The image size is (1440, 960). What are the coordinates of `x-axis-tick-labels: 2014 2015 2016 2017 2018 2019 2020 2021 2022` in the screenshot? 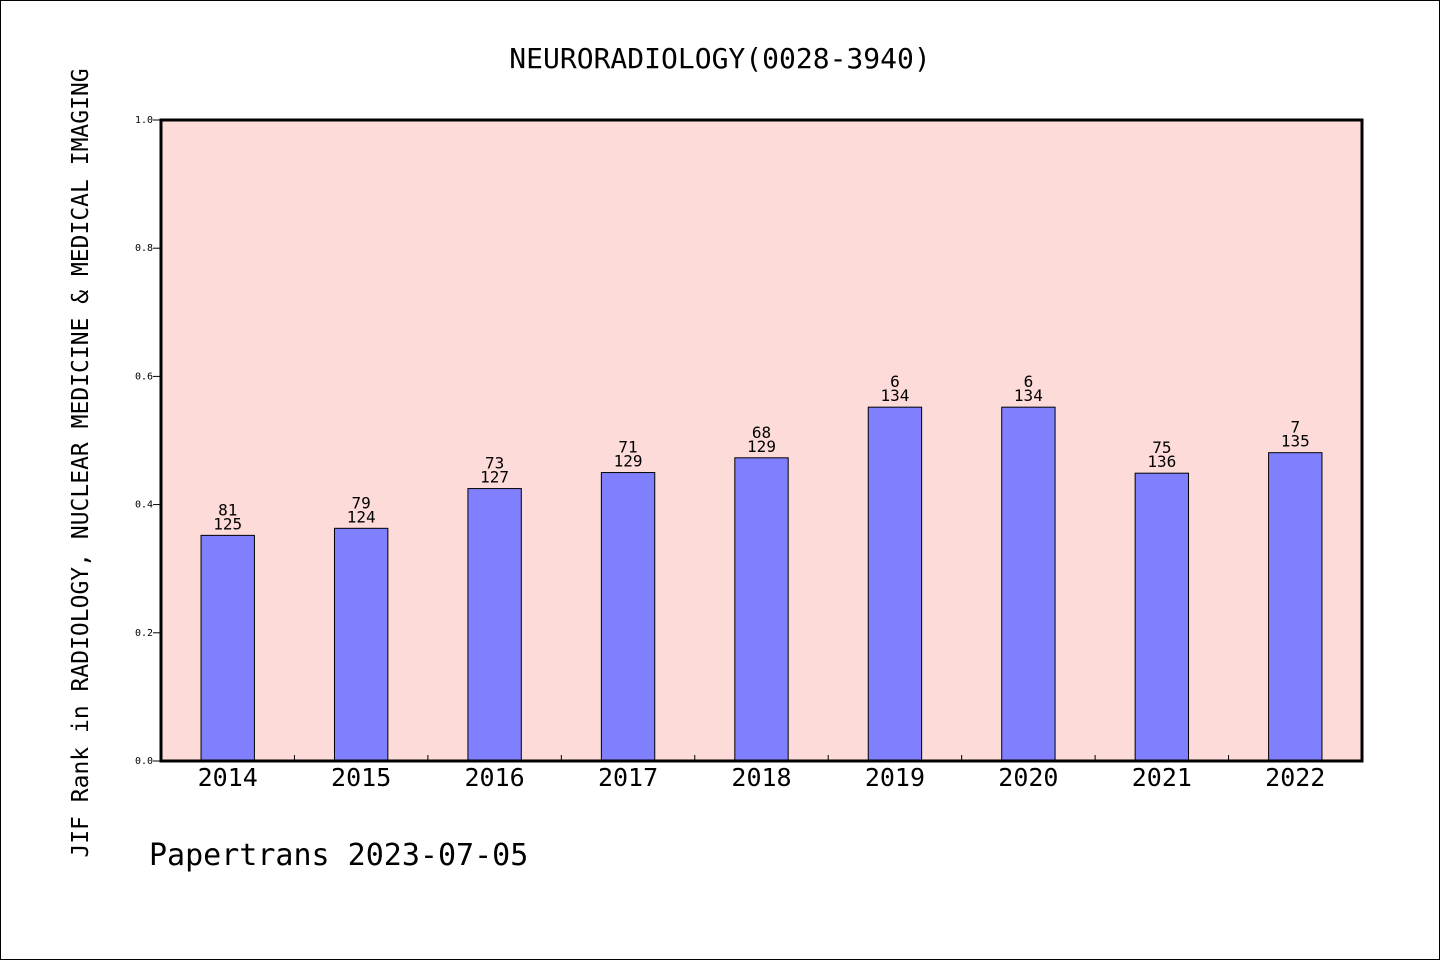 It's located at (762, 777).